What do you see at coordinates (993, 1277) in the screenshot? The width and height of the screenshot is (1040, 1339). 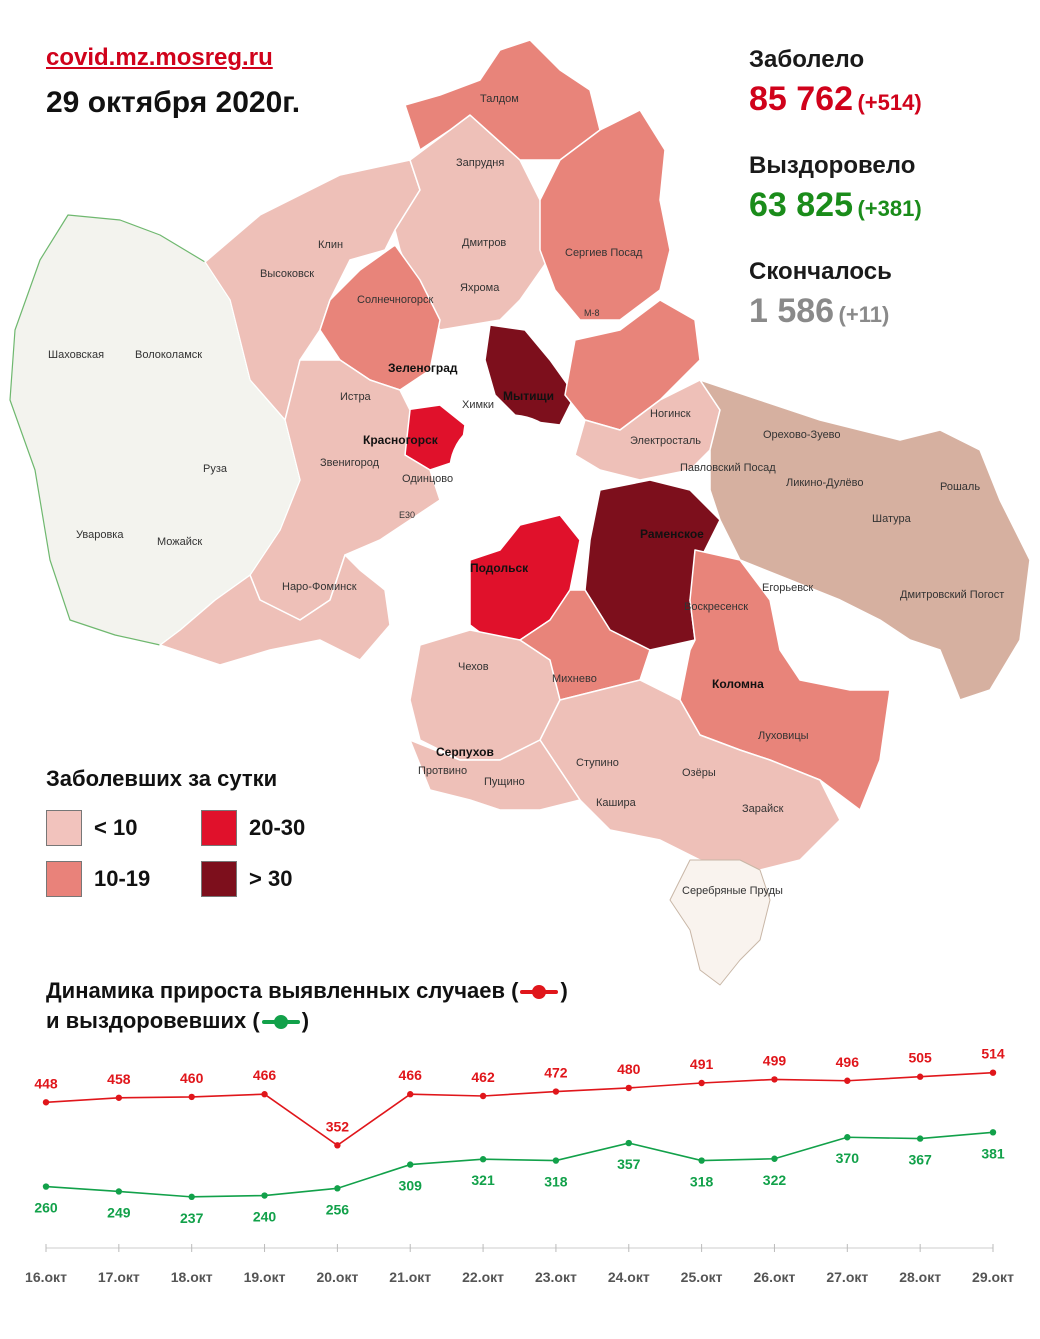 I see `x-tick-label: 29.окт` at bounding box center [993, 1277].